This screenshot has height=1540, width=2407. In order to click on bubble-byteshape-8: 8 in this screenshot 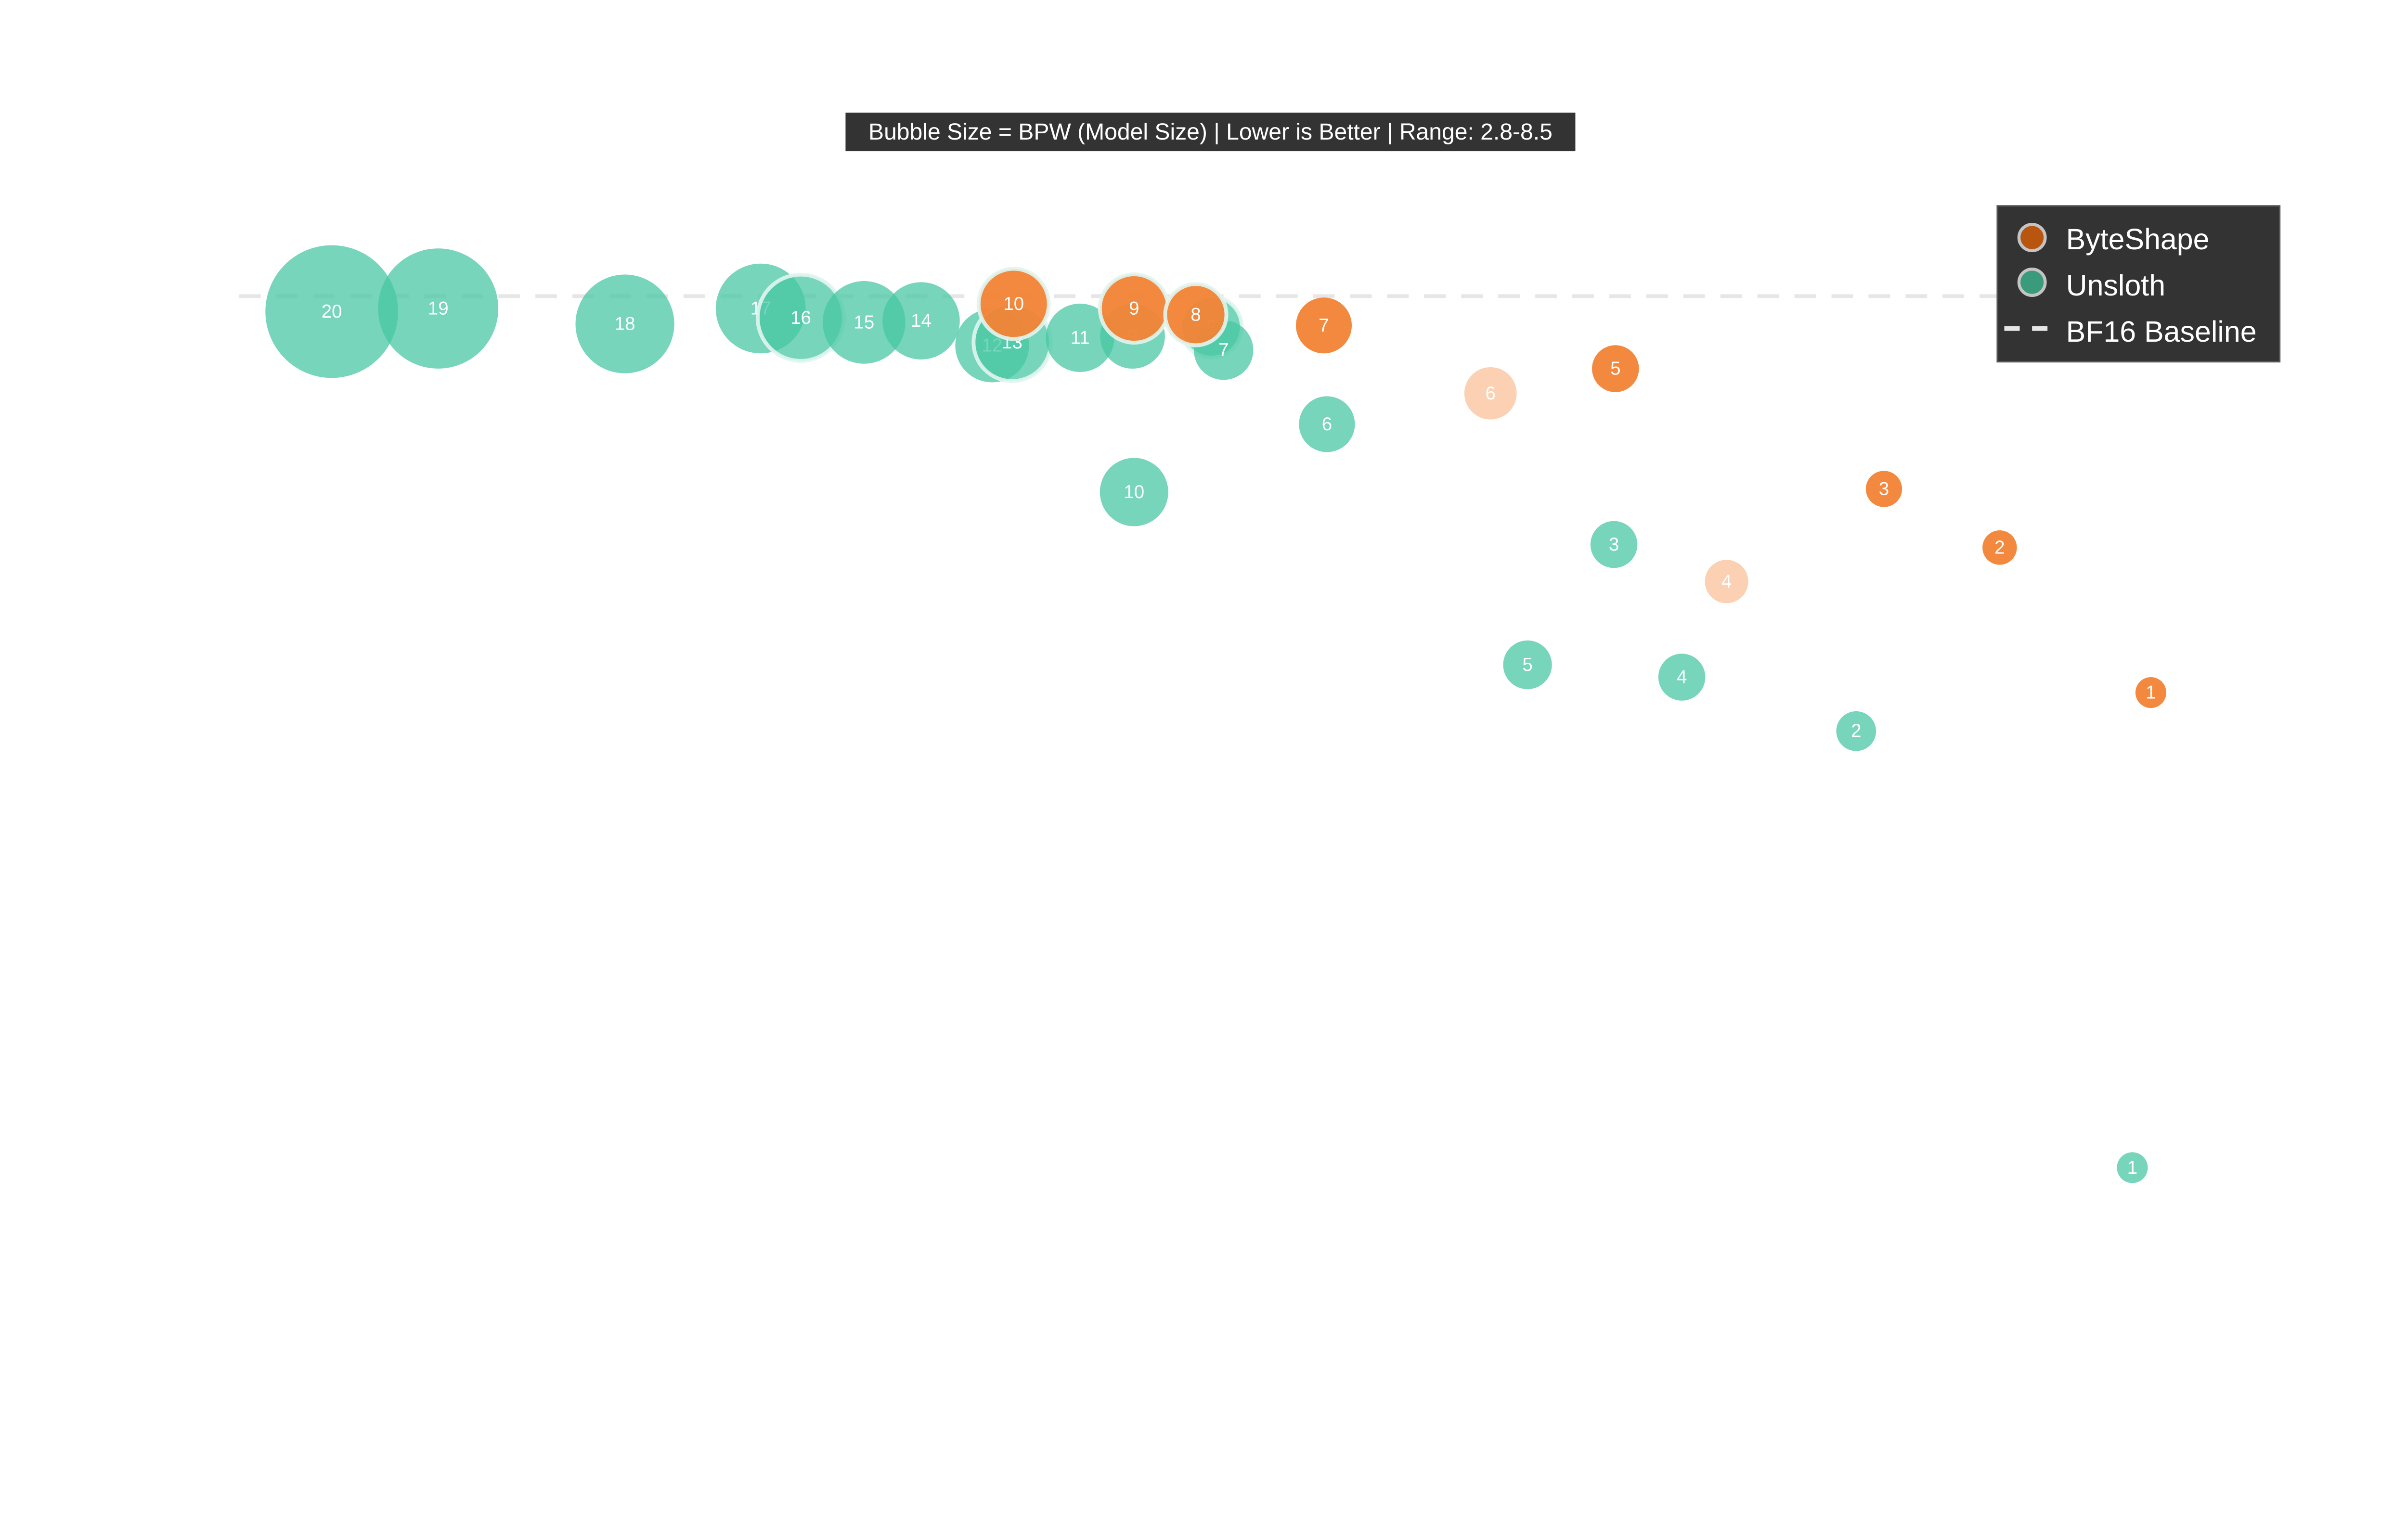, I will do `click(1196, 314)`.